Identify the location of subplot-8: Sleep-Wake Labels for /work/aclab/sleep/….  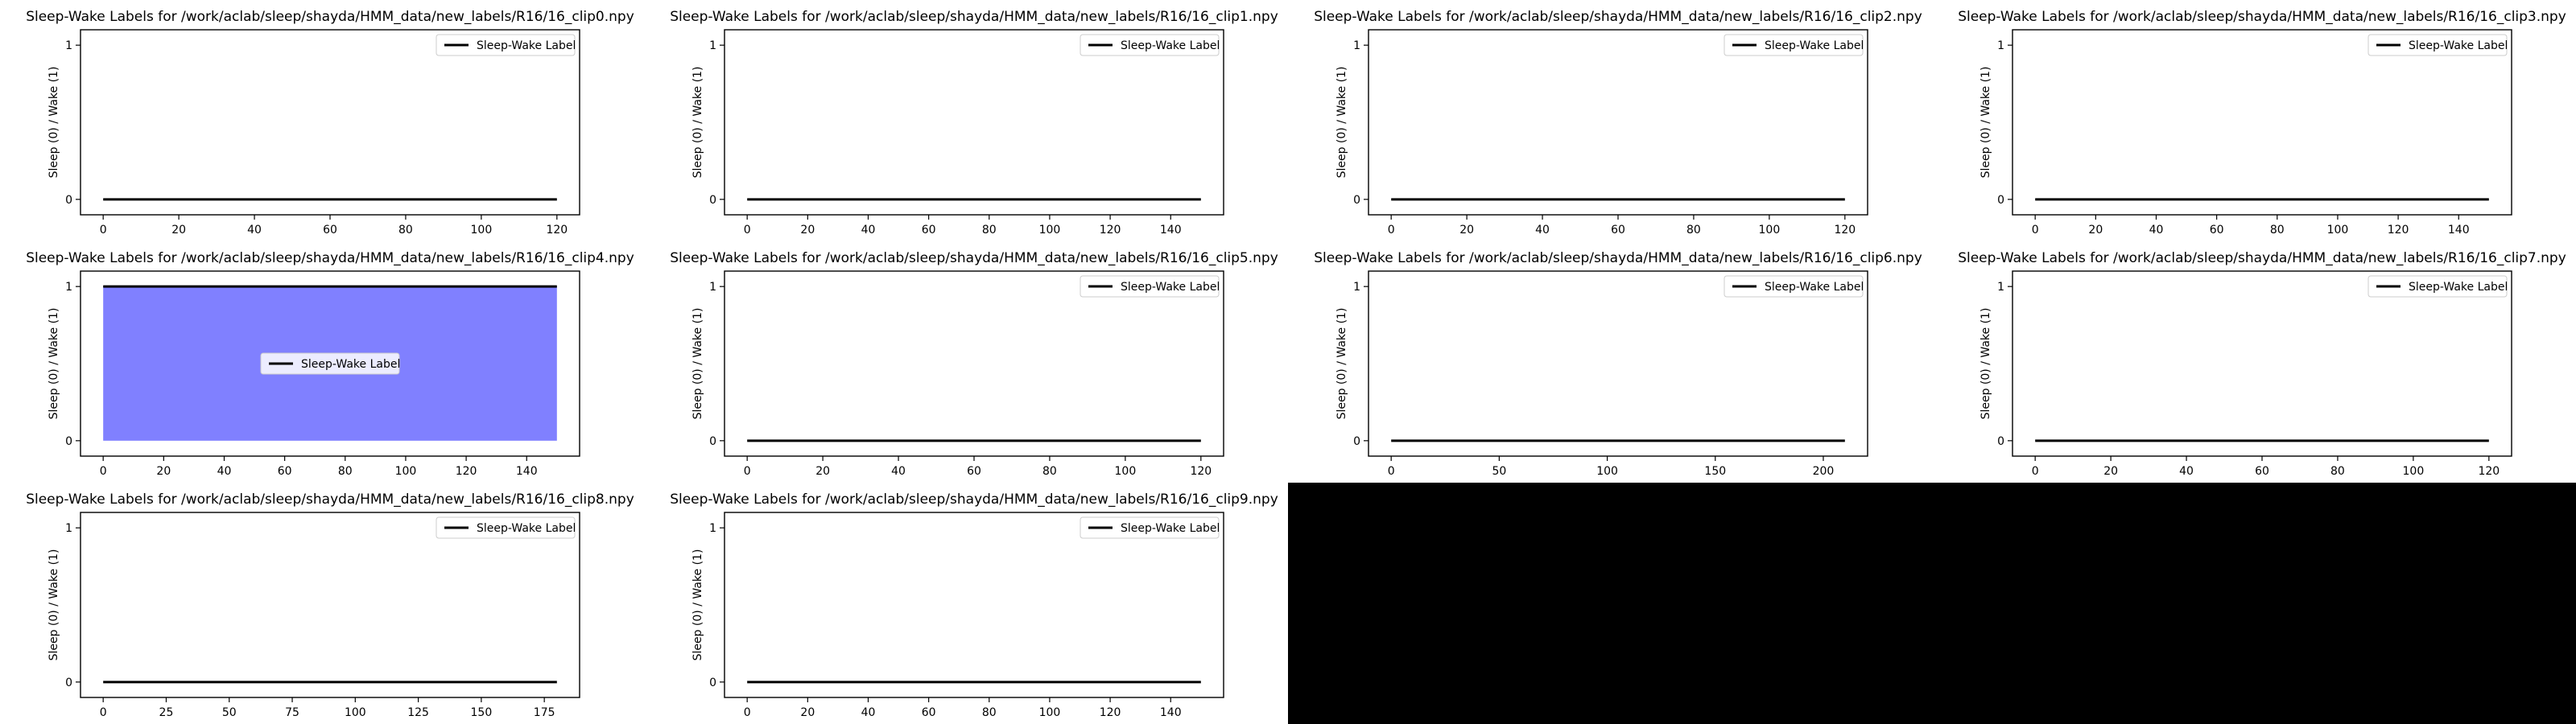
(330, 605).